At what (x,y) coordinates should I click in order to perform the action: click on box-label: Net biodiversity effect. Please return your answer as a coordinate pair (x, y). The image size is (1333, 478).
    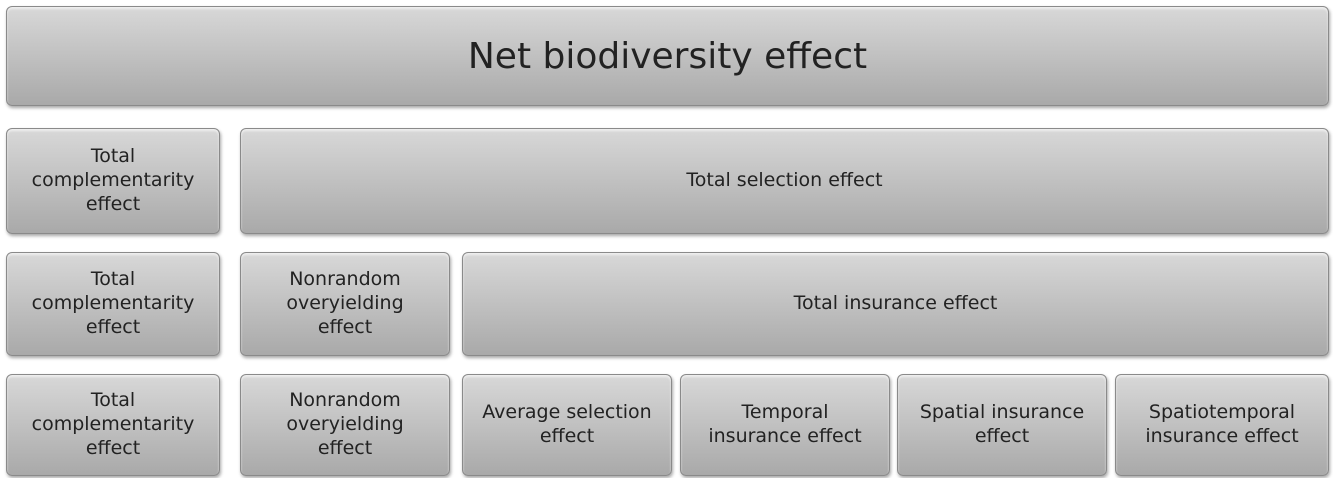
    Looking at the image, I should click on (667, 56).